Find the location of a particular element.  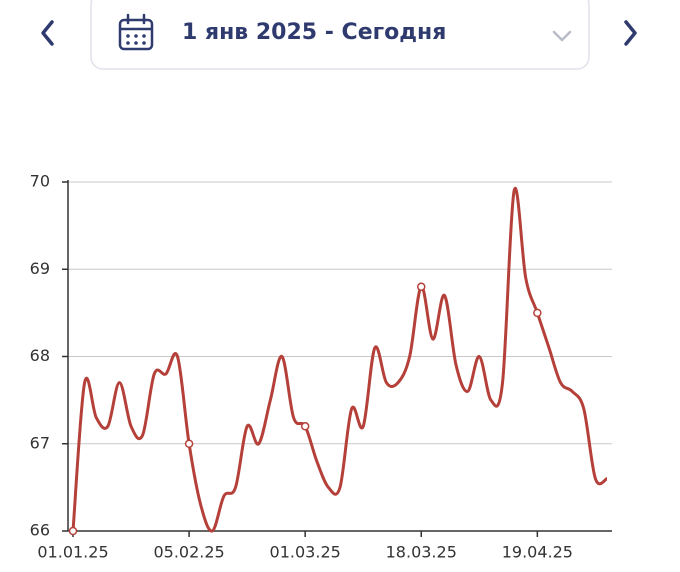

date-picker is located at coordinates (340, 35).